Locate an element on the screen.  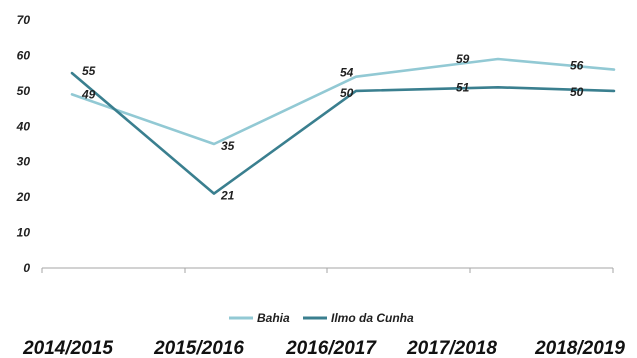
x-axis is located at coordinates (327, 270).